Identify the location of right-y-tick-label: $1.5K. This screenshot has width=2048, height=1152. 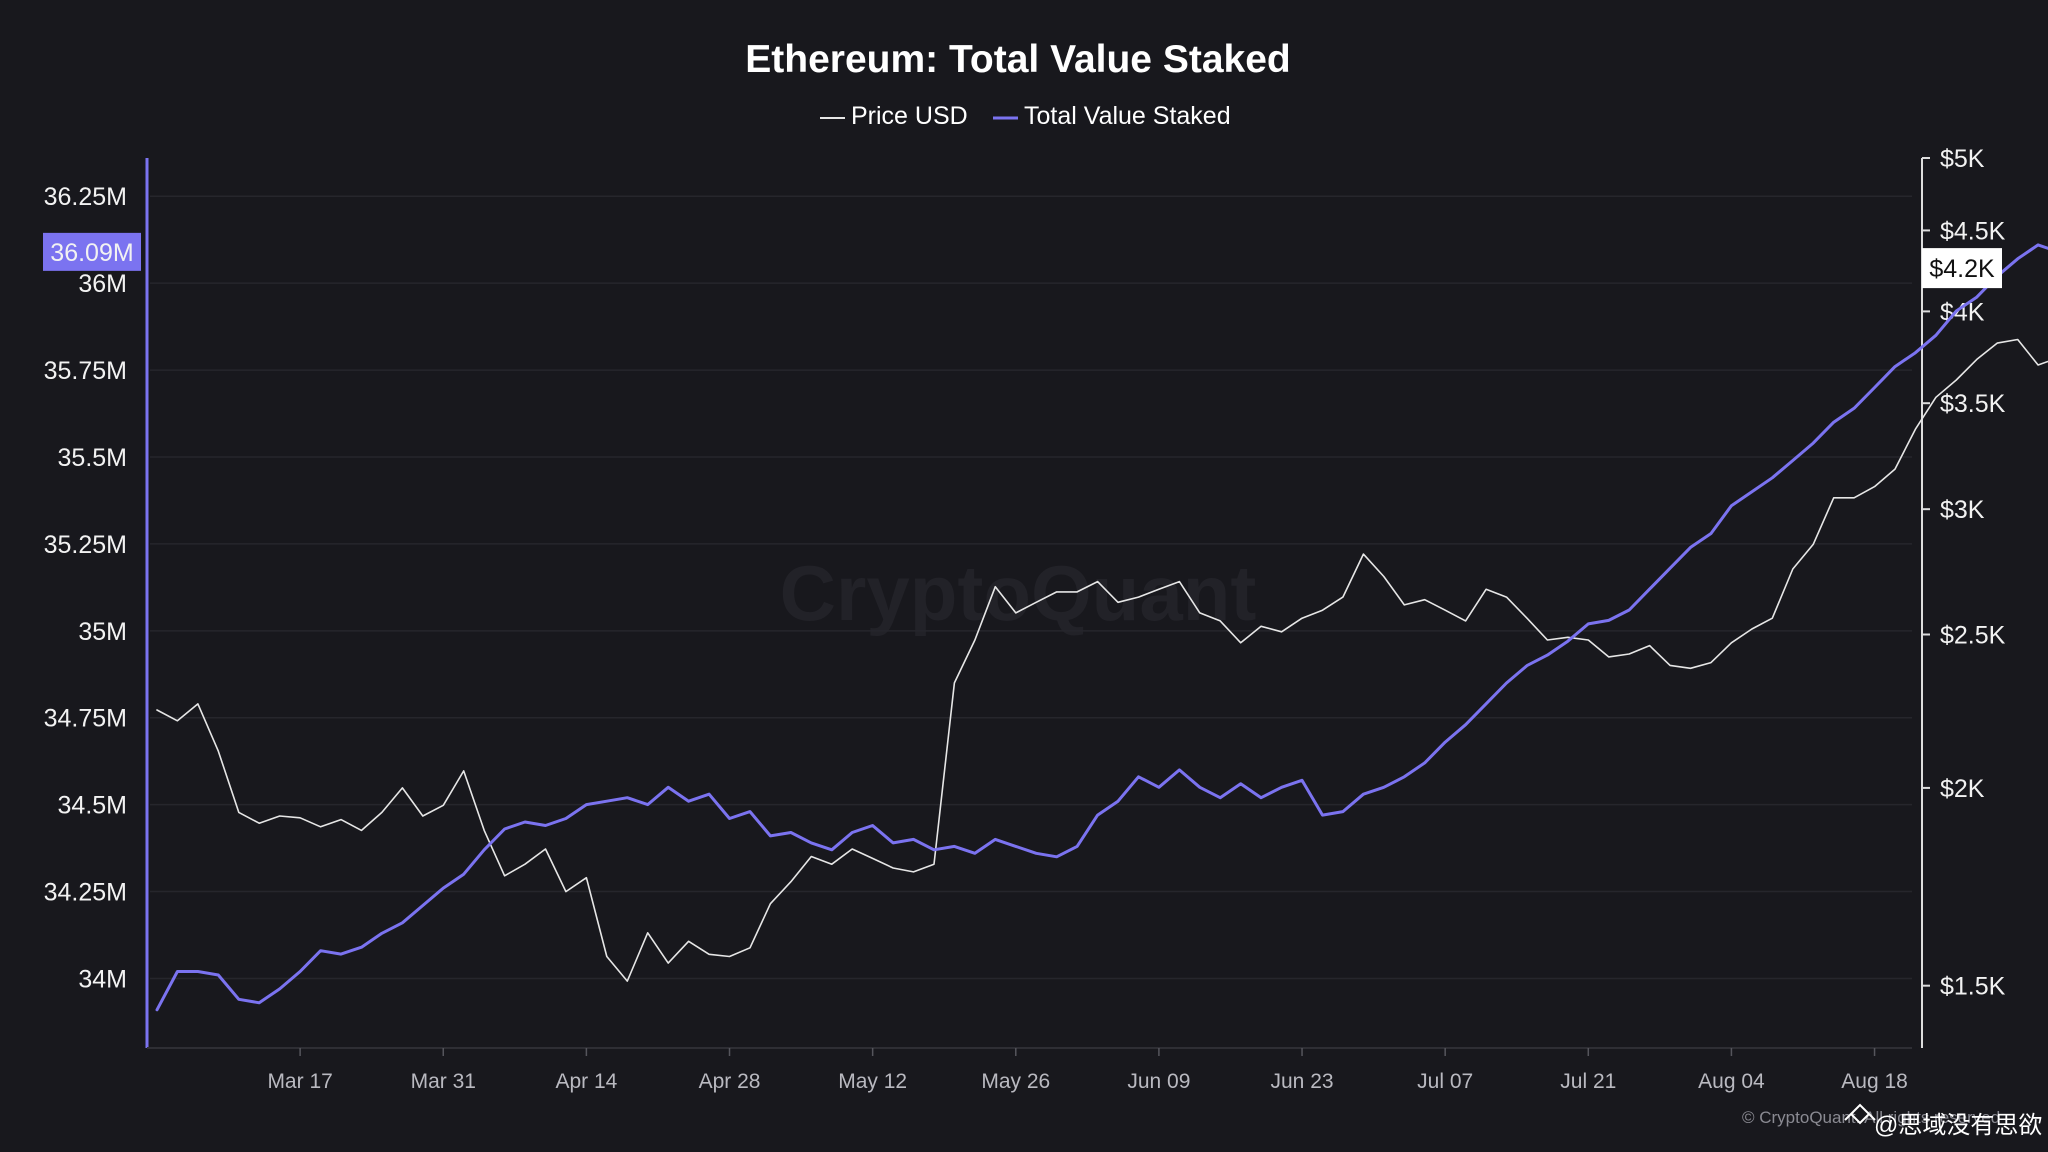
(1973, 987).